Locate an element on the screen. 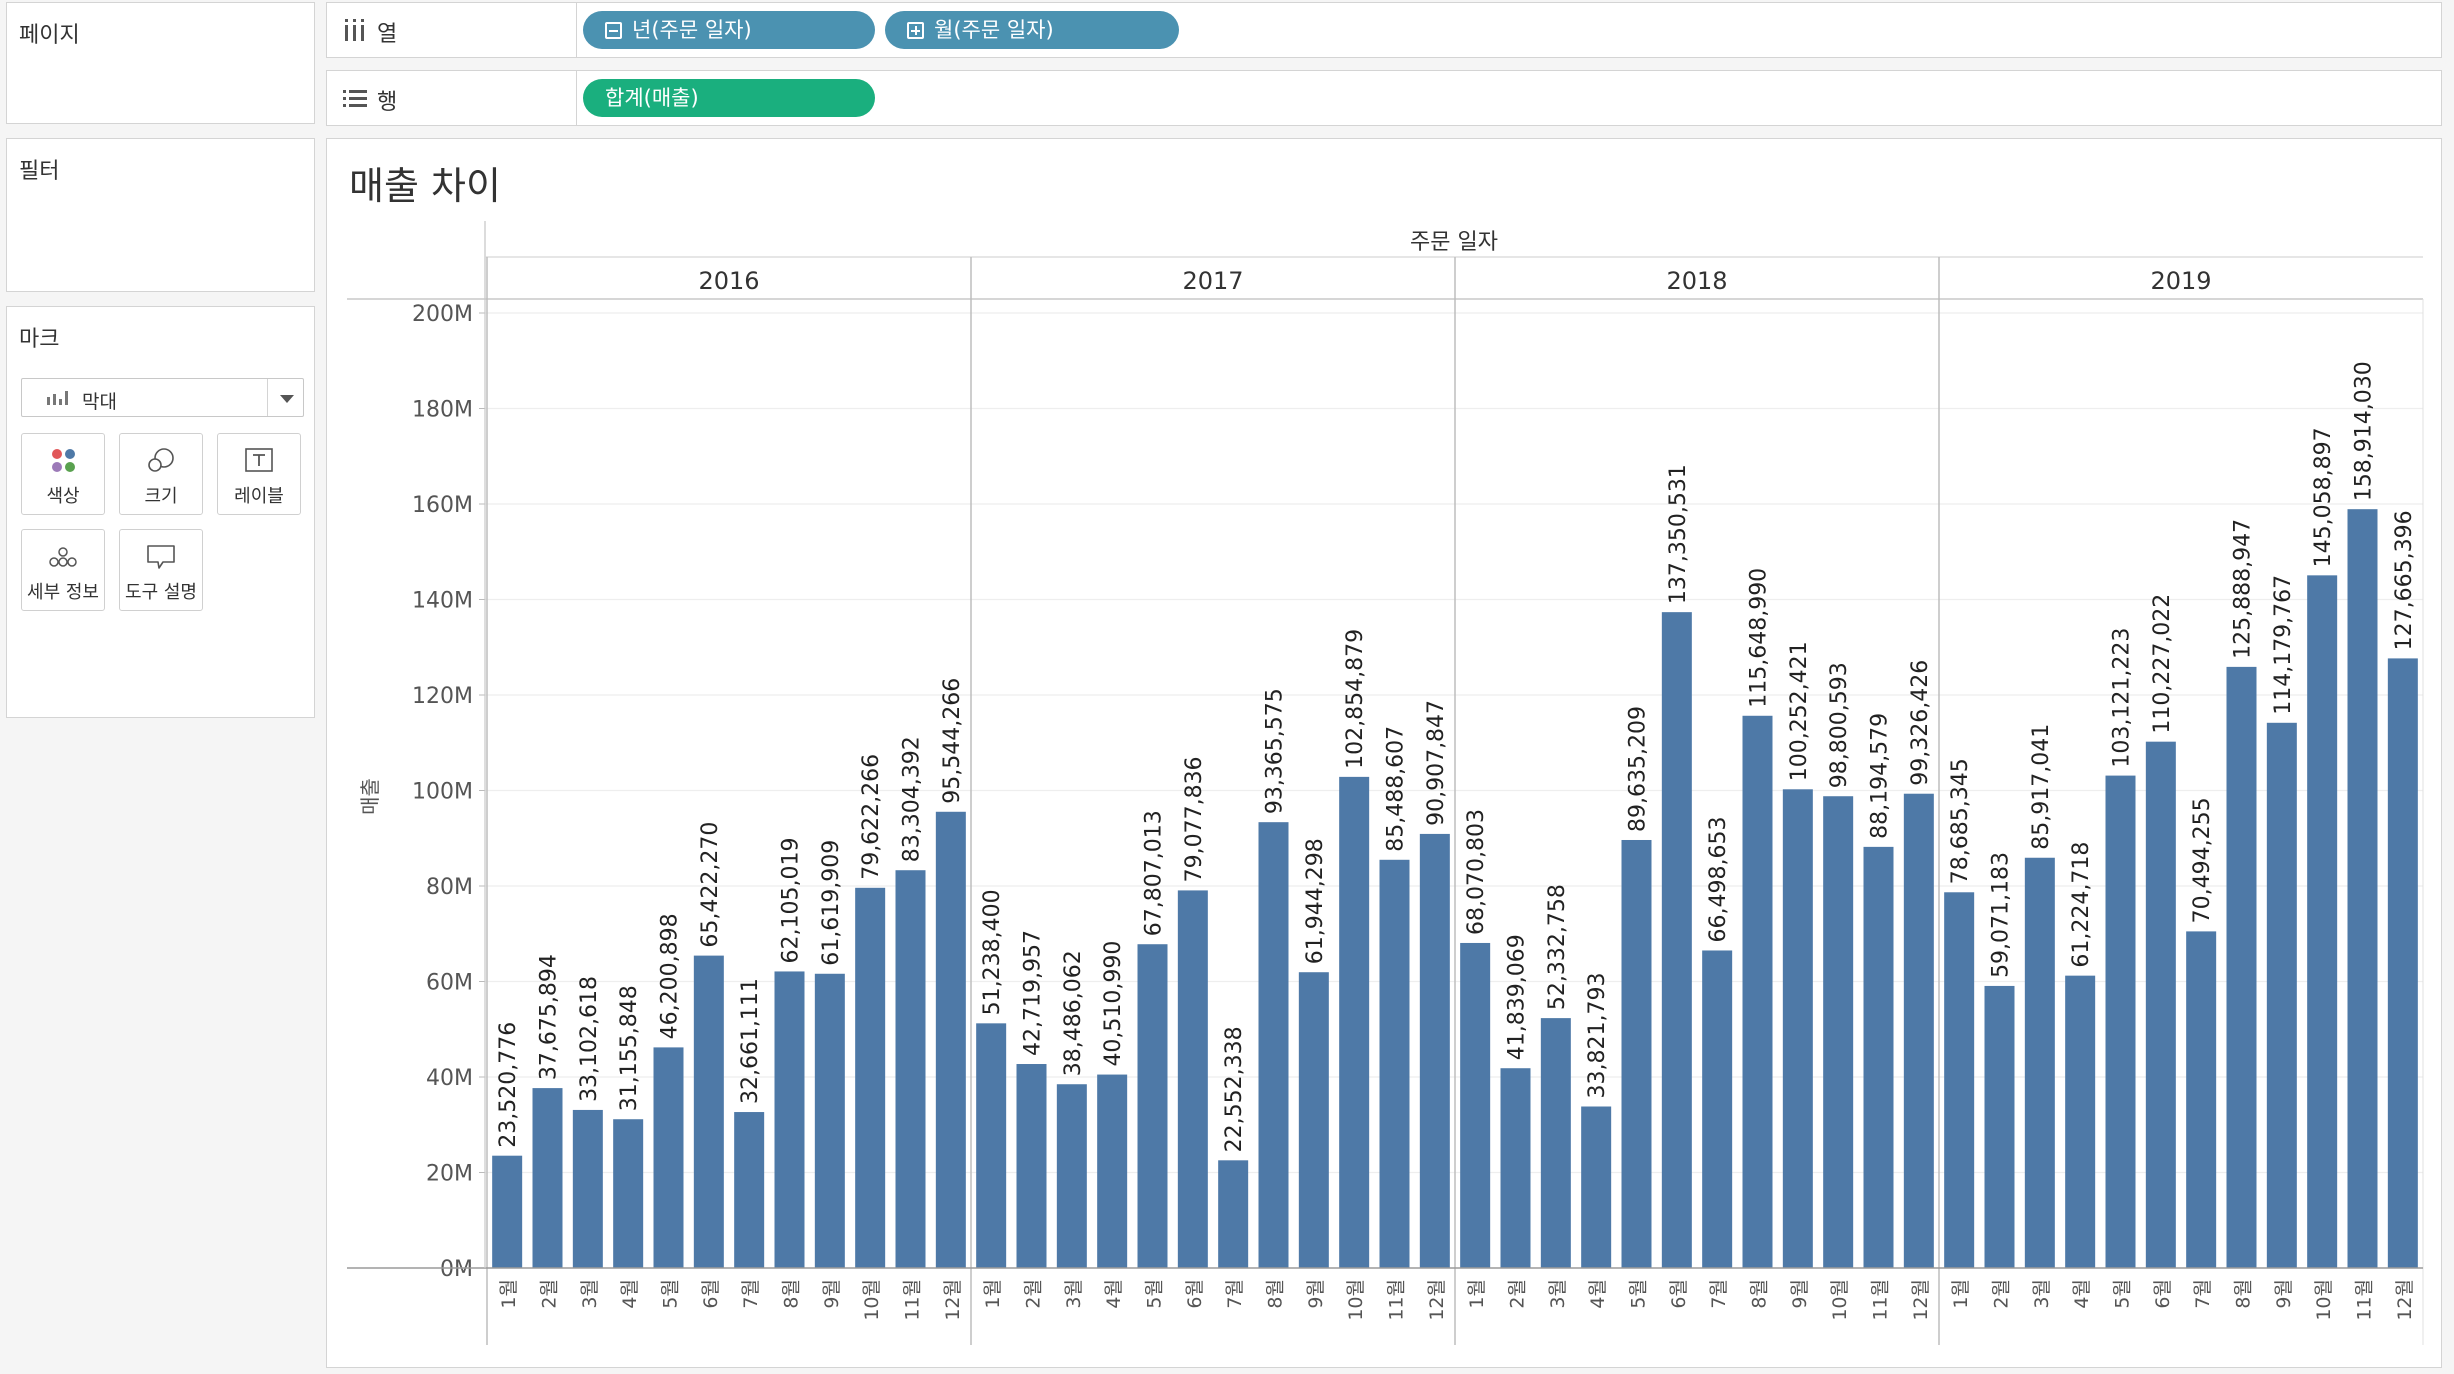 This screenshot has height=1374, width=2454. data-label: 79,622,266 is located at coordinates (871, 817).